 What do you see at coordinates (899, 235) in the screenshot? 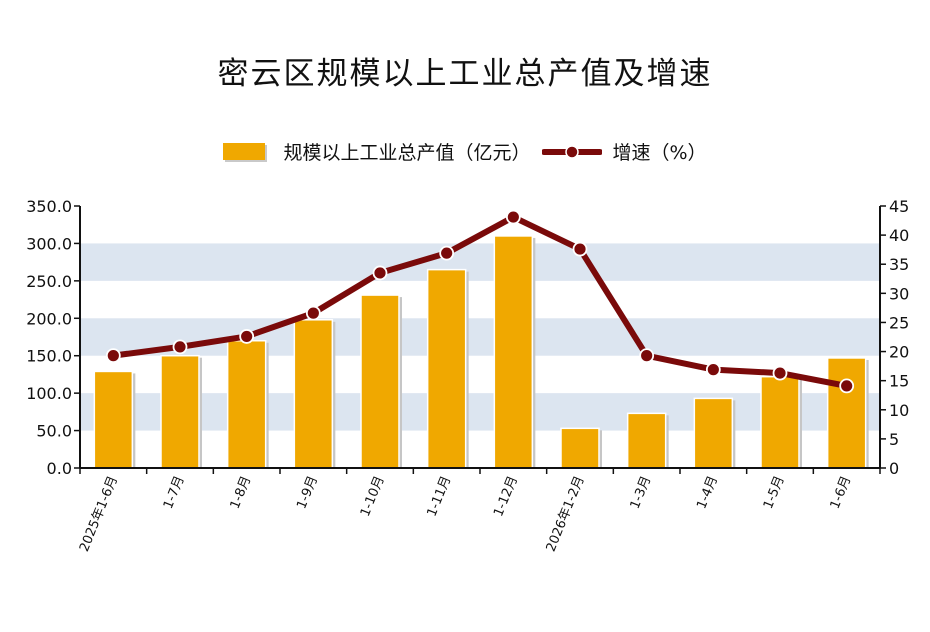
I see `y-right-tick-label: 40` at bounding box center [899, 235].